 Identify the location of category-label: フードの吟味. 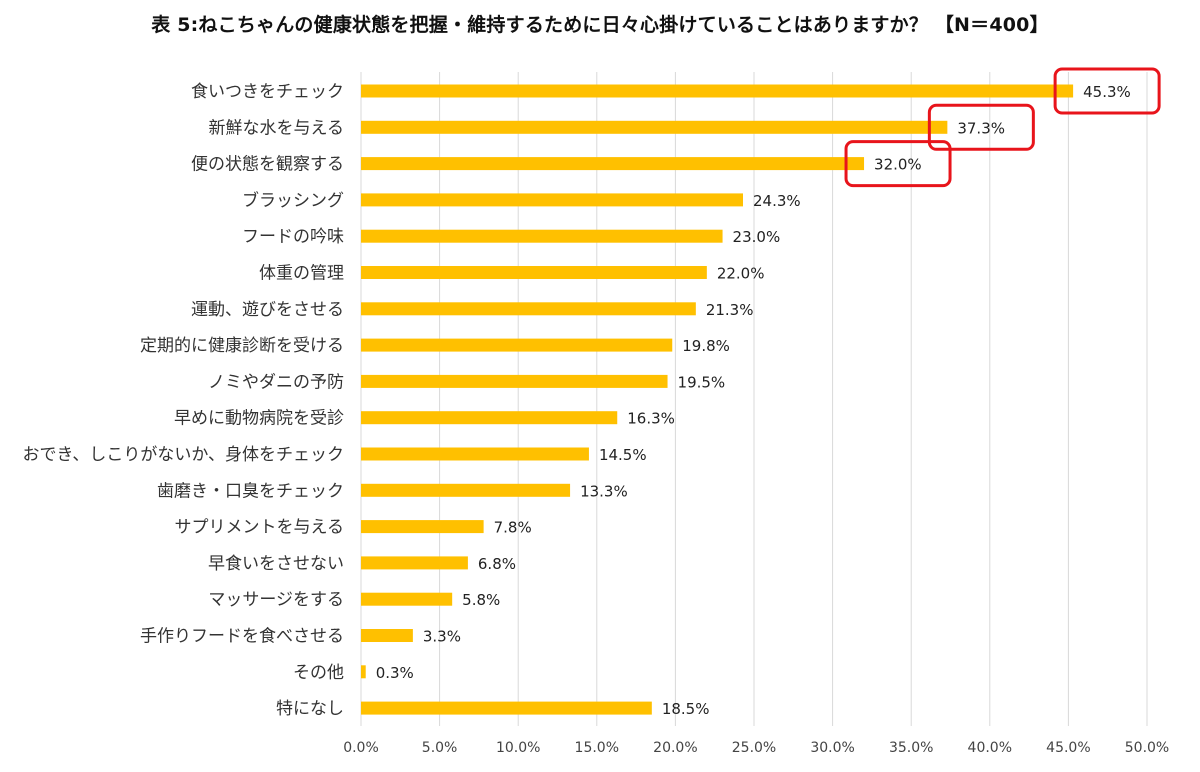
(293, 237).